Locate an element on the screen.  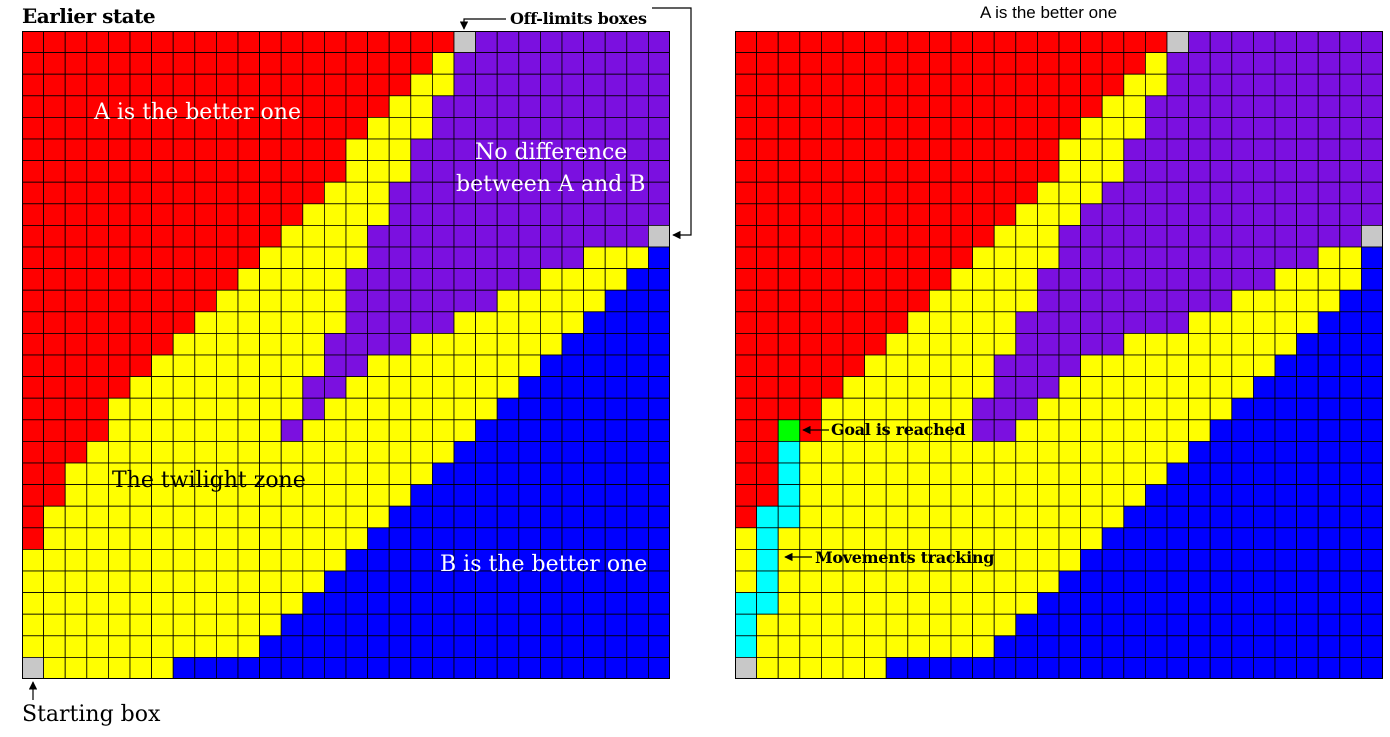
starting-box-label: Starting box is located at coordinates (91, 714).